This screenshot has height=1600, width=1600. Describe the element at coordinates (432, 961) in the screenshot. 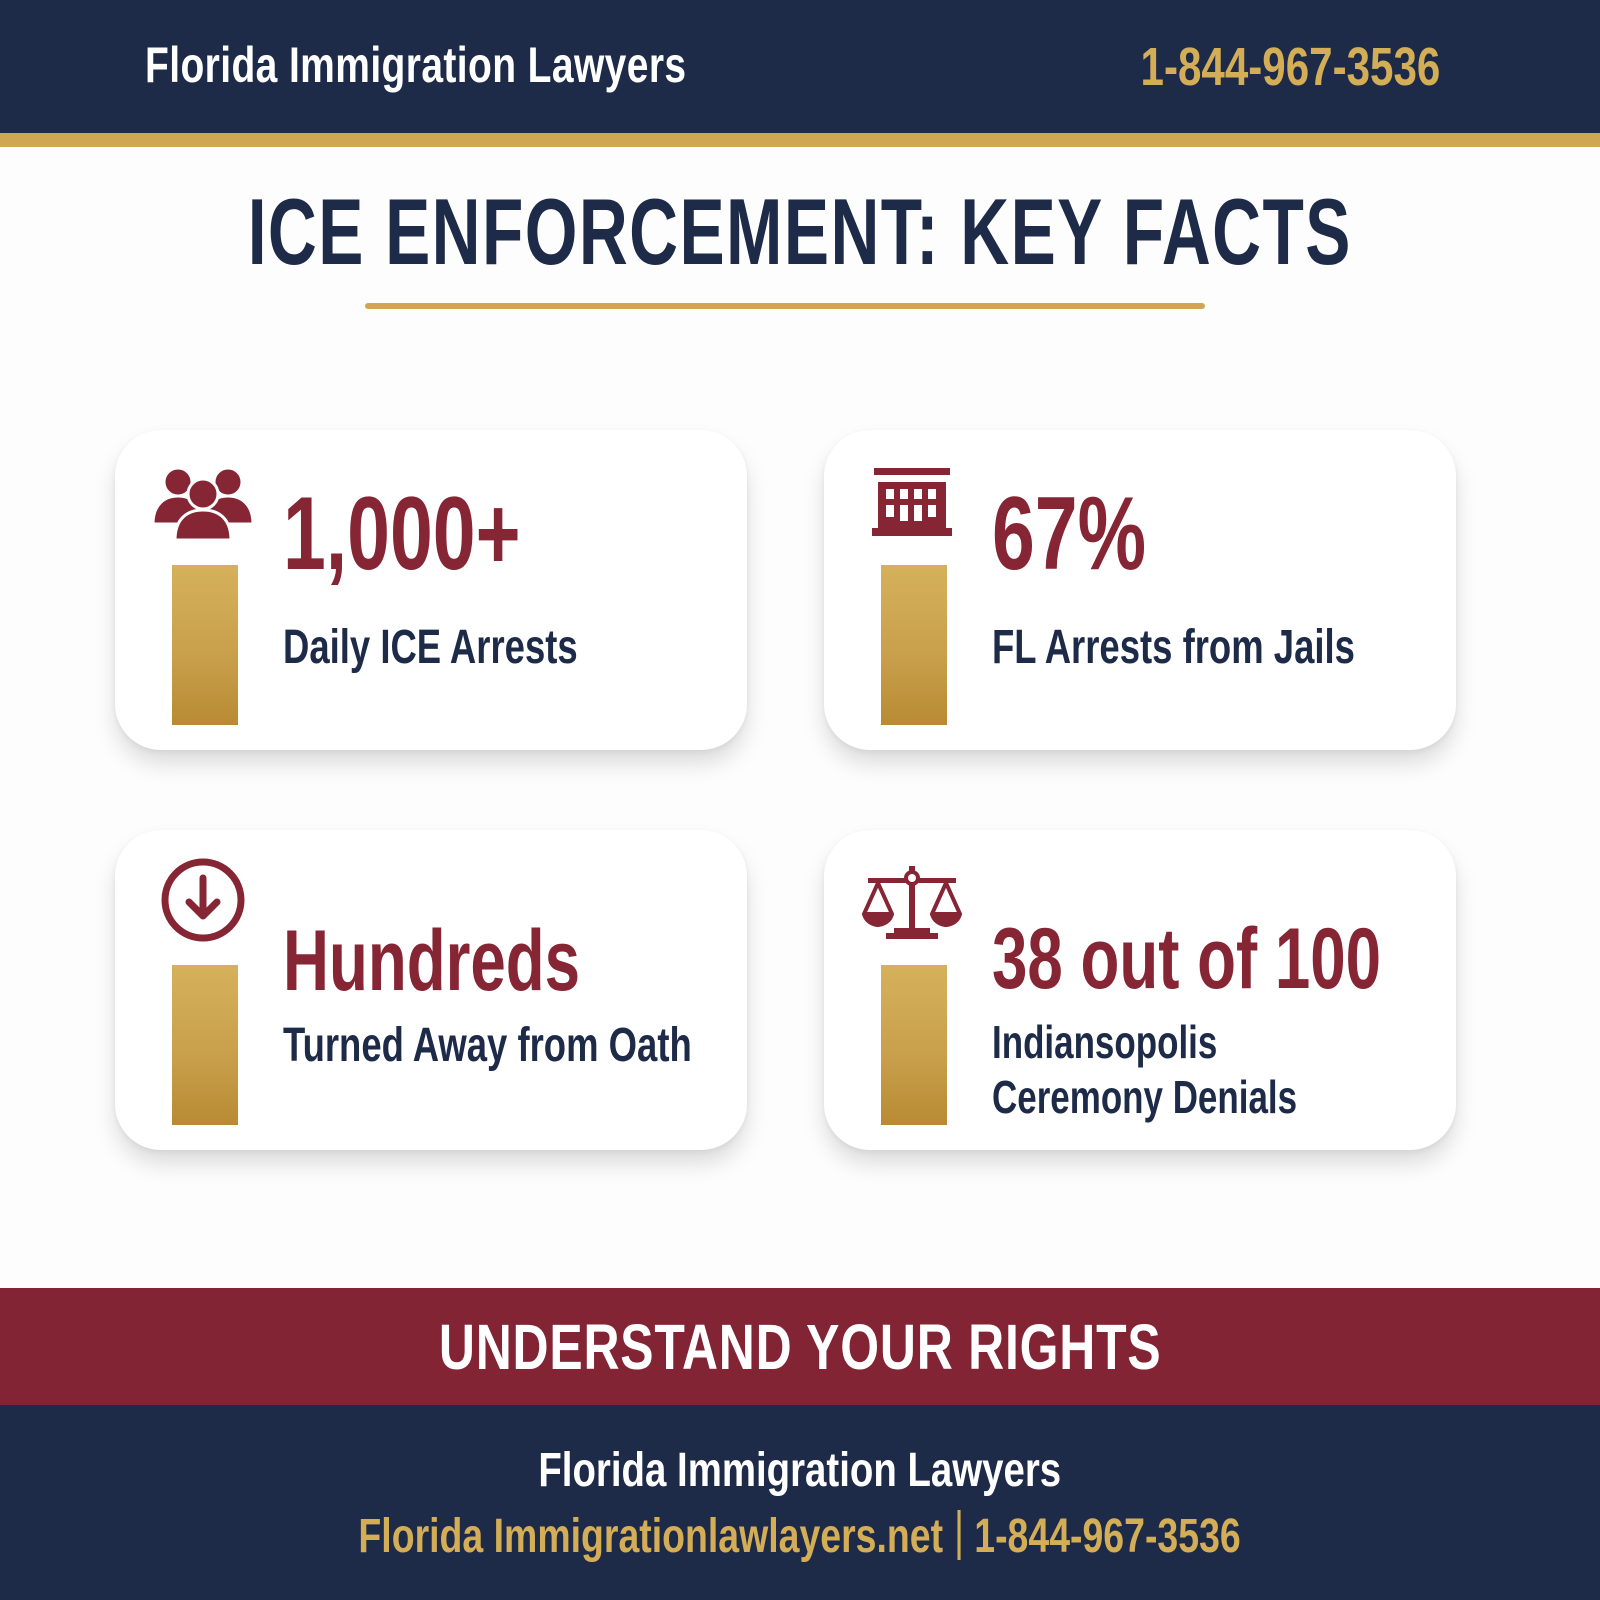

I see `fact-stat-value: Hundreds` at that location.